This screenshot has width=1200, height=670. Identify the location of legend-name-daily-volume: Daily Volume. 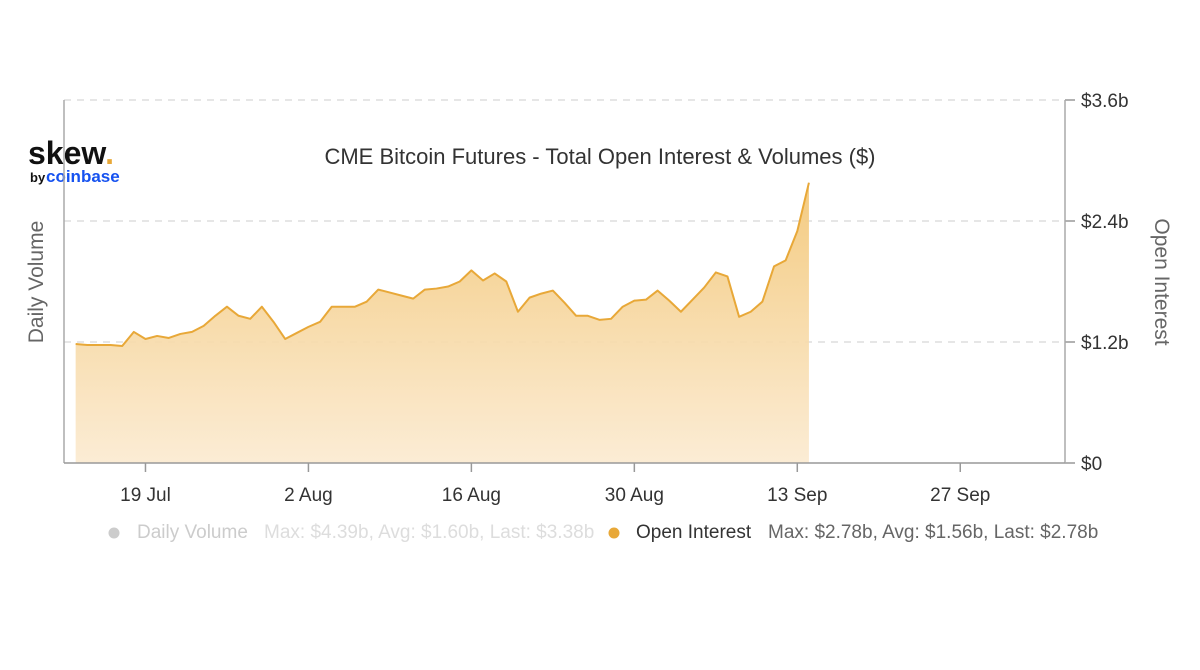
(192, 532).